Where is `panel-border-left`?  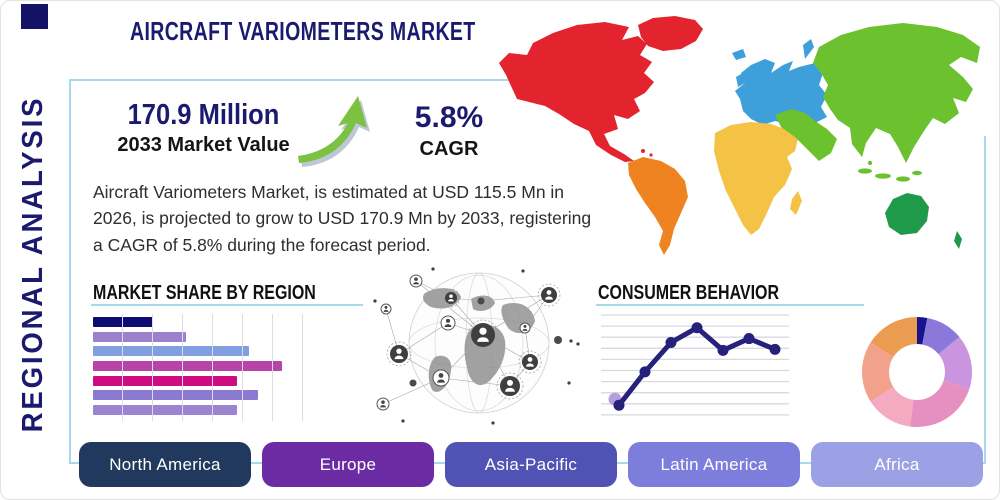 panel-border-left is located at coordinates (70, 271).